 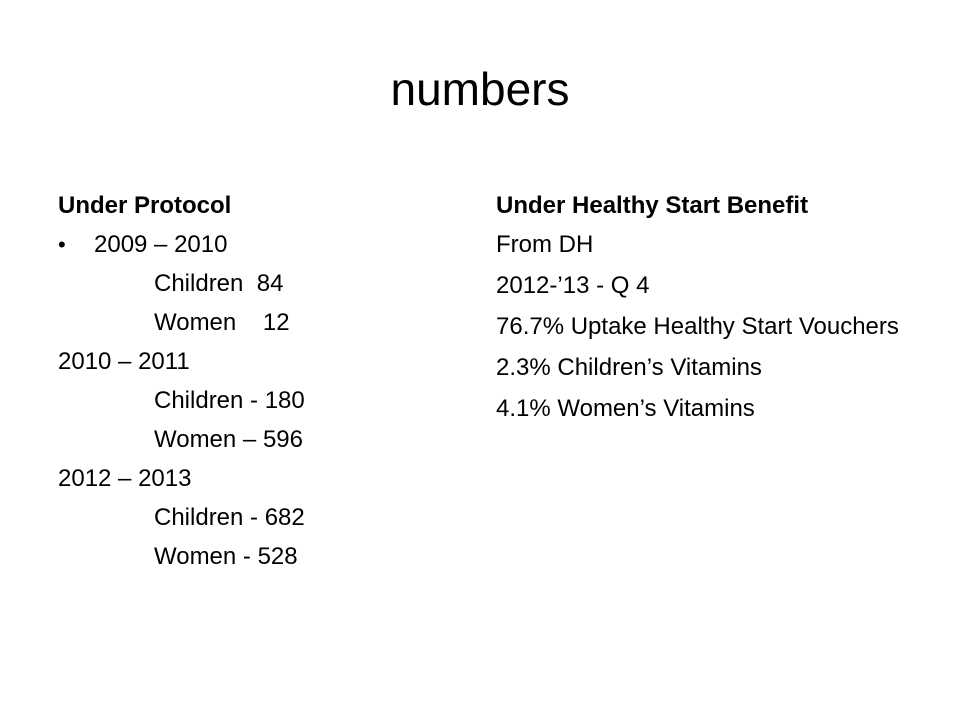 I want to click on list-item: 2012 – 2013, so click(x=125, y=478).